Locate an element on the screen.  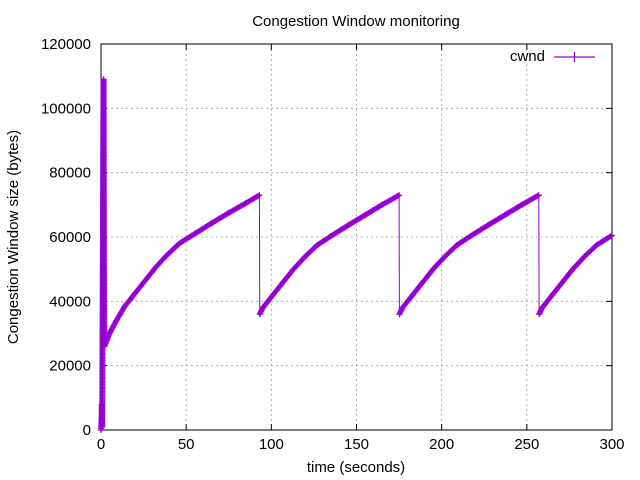
x-tick-label: 150 is located at coordinates (356, 444).